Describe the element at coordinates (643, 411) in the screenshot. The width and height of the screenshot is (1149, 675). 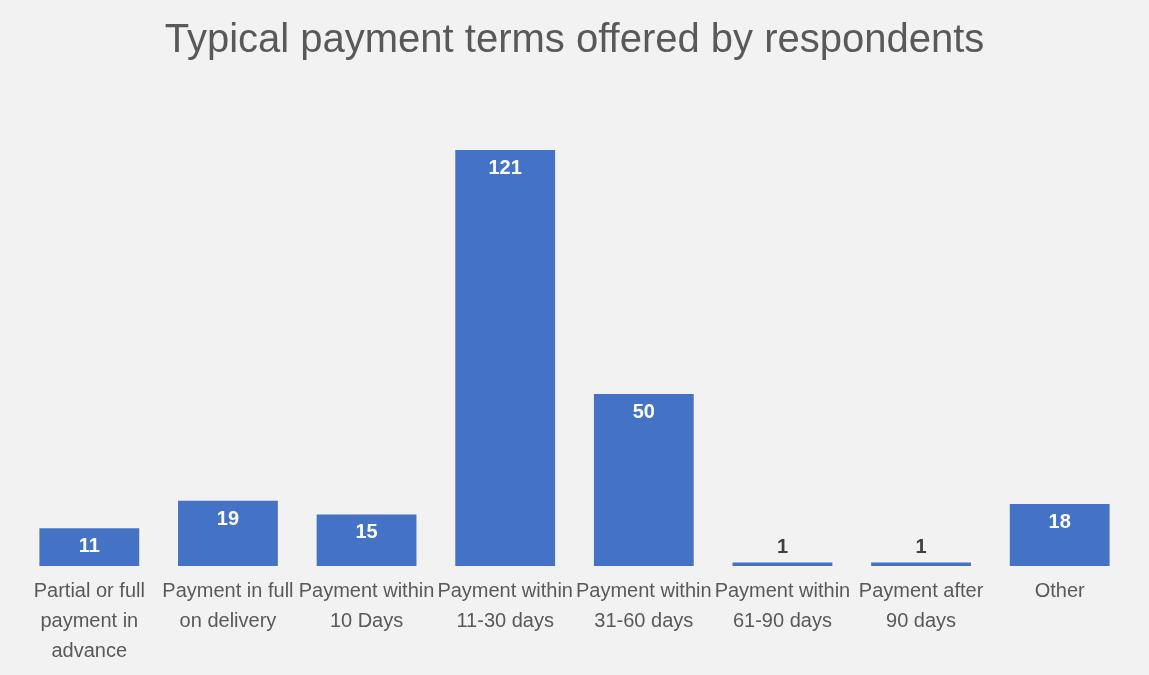
I see `data-label: 50` at that location.